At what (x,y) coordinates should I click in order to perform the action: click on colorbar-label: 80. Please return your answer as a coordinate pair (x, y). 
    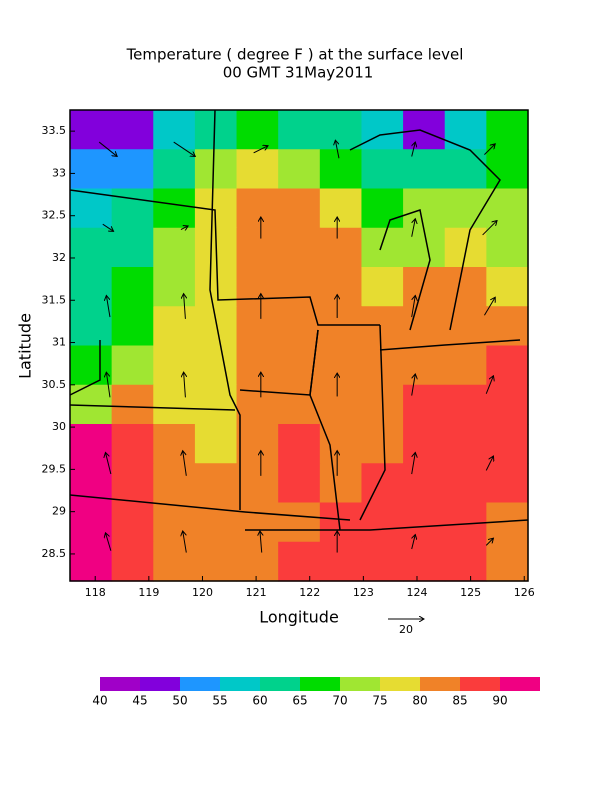
    Looking at the image, I should click on (419, 701).